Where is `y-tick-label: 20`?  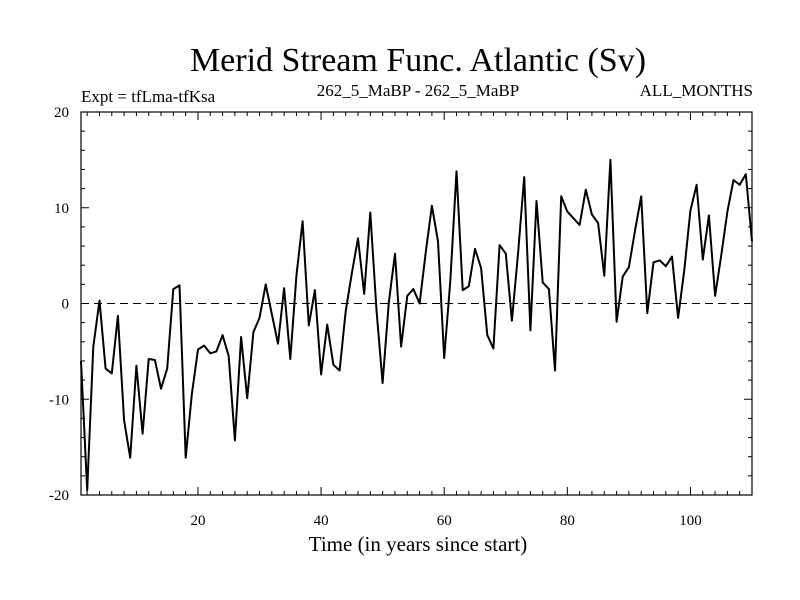 y-tick-label: 20 is located at coordinates (61, 113).